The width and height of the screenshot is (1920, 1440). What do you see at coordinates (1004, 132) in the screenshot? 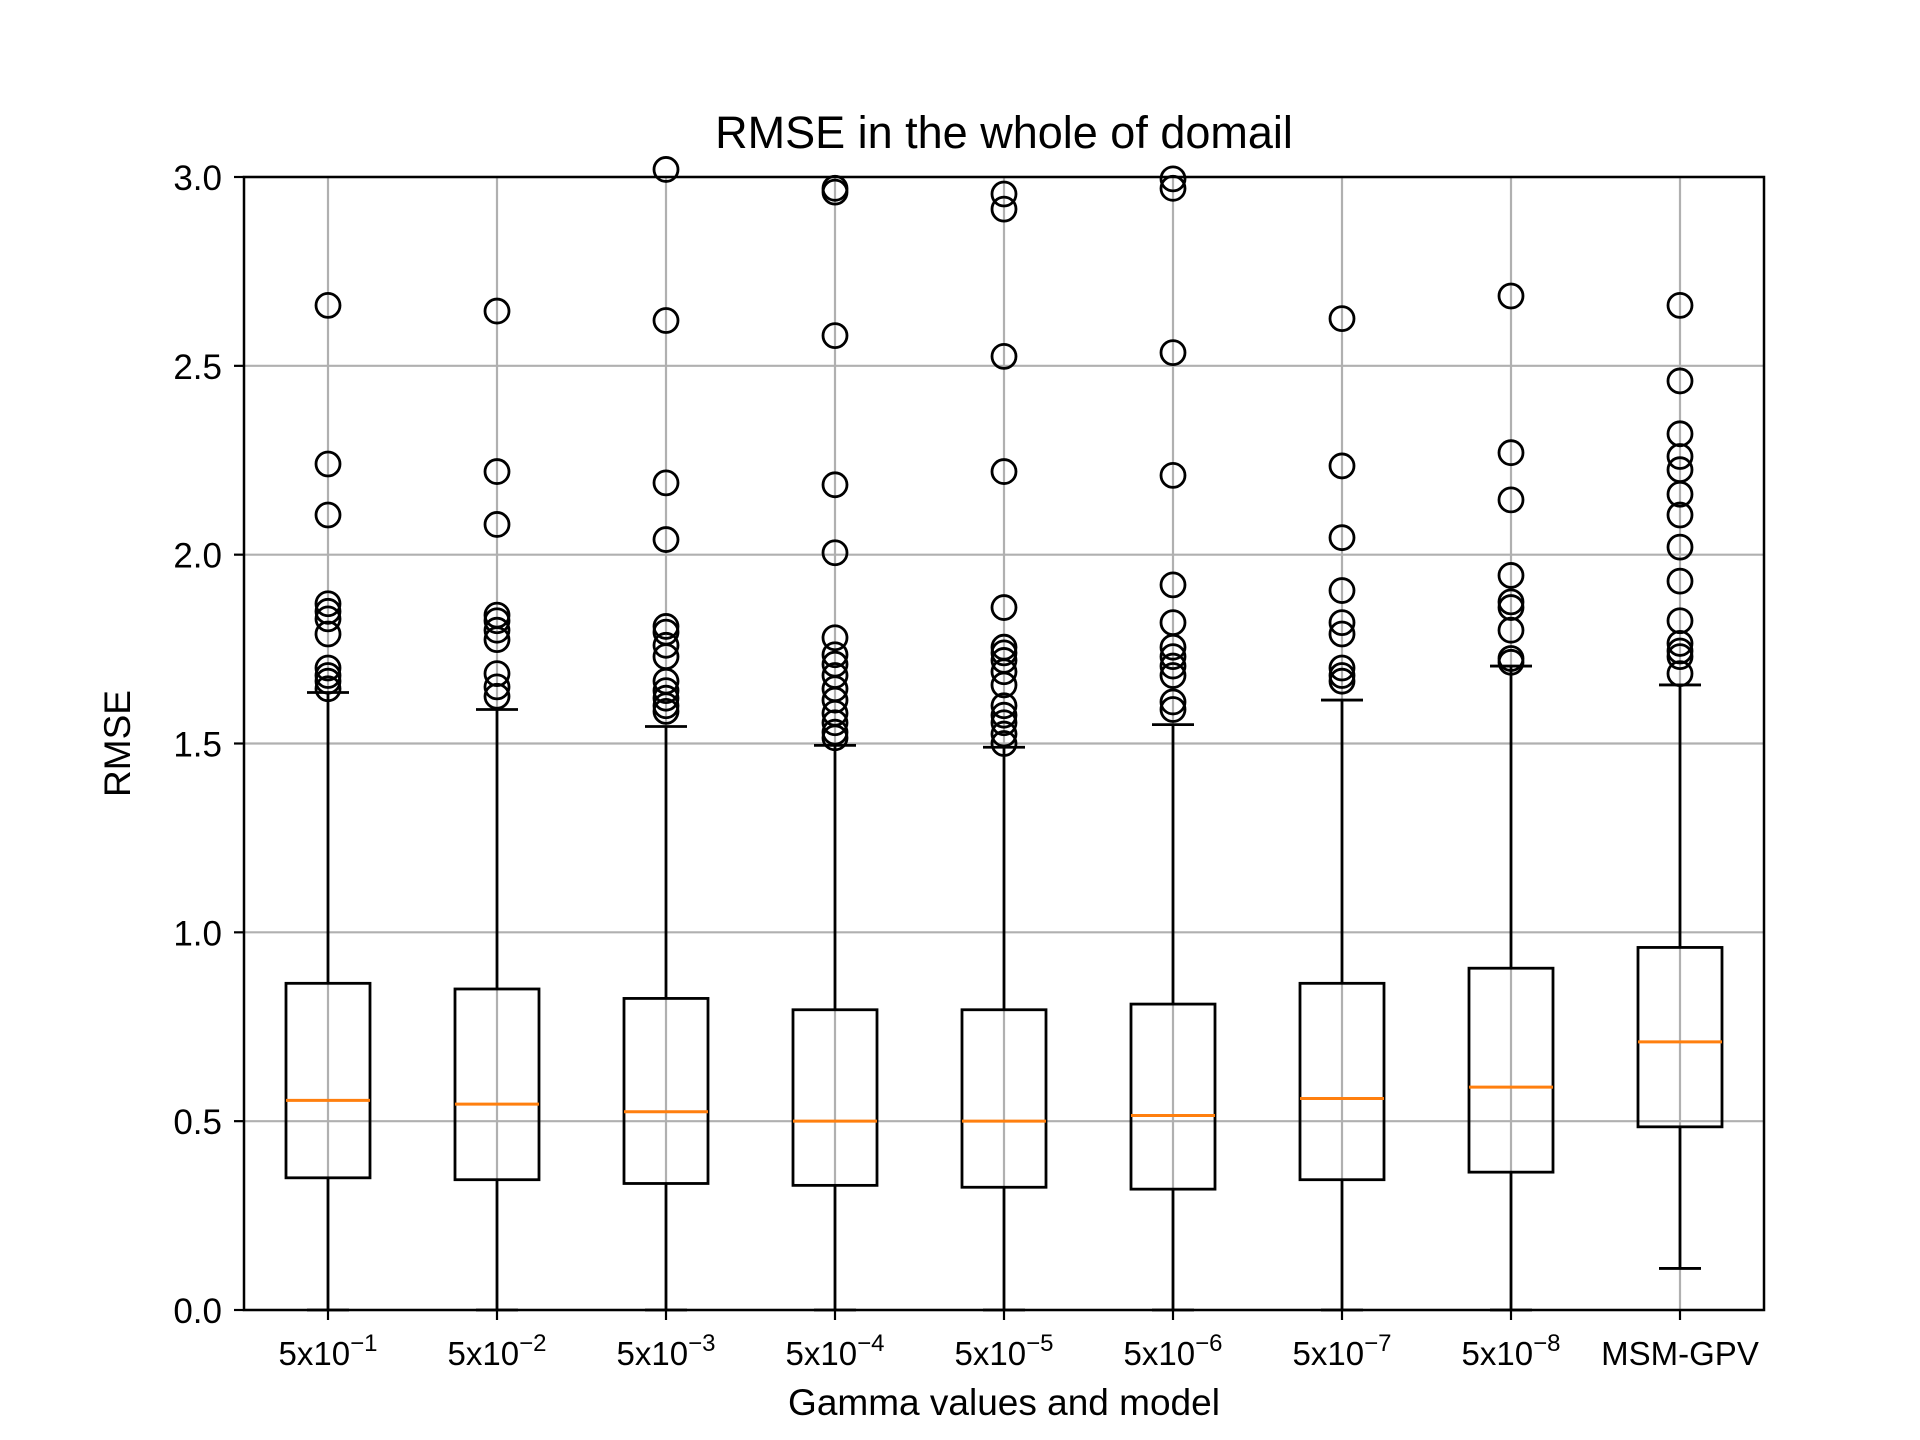
I see `chart-title: RMSE in the whole of domail` at bounding box center [1004, 132].